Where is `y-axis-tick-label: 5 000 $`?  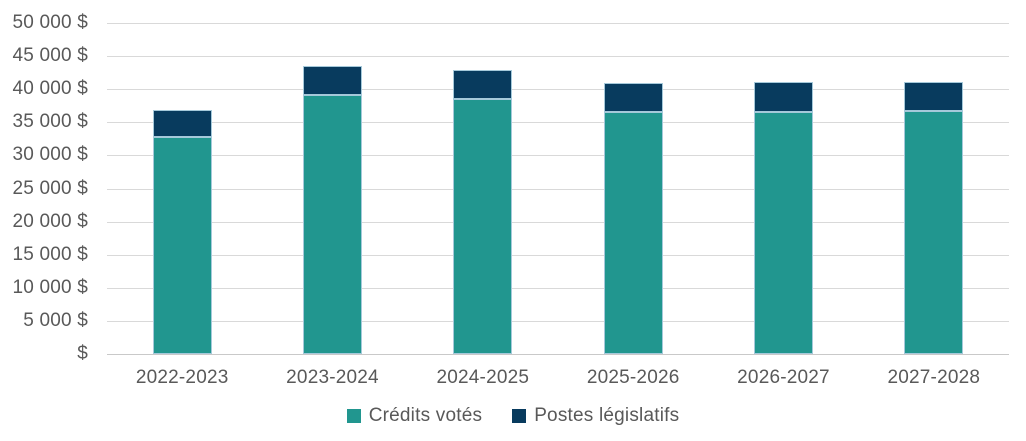 y-axis-tick-label: 5 000 $ is located at coordinates (55, 320).